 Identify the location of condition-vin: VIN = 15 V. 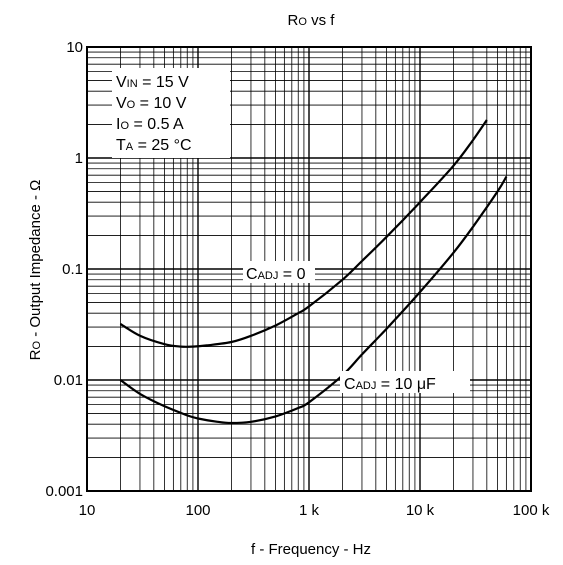
(152, 82).